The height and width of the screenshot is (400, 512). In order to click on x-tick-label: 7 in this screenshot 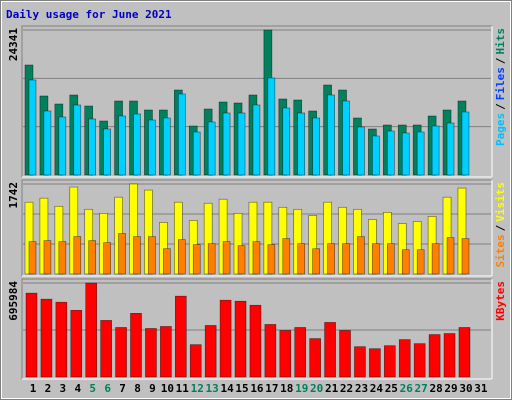, I will do `click(122, 388)`.